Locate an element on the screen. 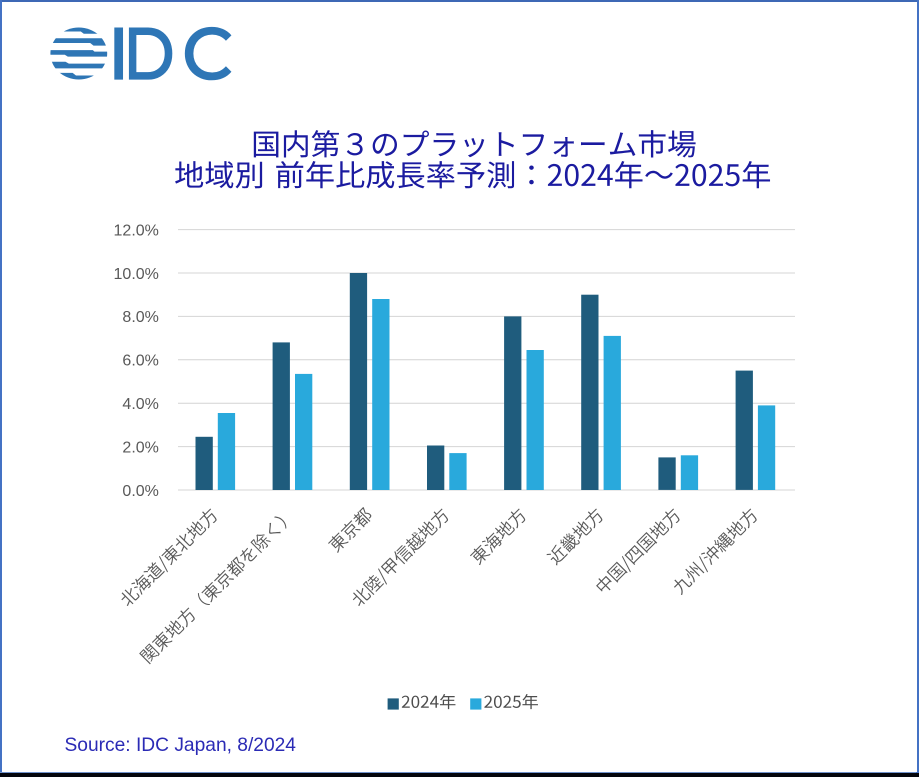 This screenshot has height=777, width=919. svg-text: 0.0% is located at coordinates (140, 491).